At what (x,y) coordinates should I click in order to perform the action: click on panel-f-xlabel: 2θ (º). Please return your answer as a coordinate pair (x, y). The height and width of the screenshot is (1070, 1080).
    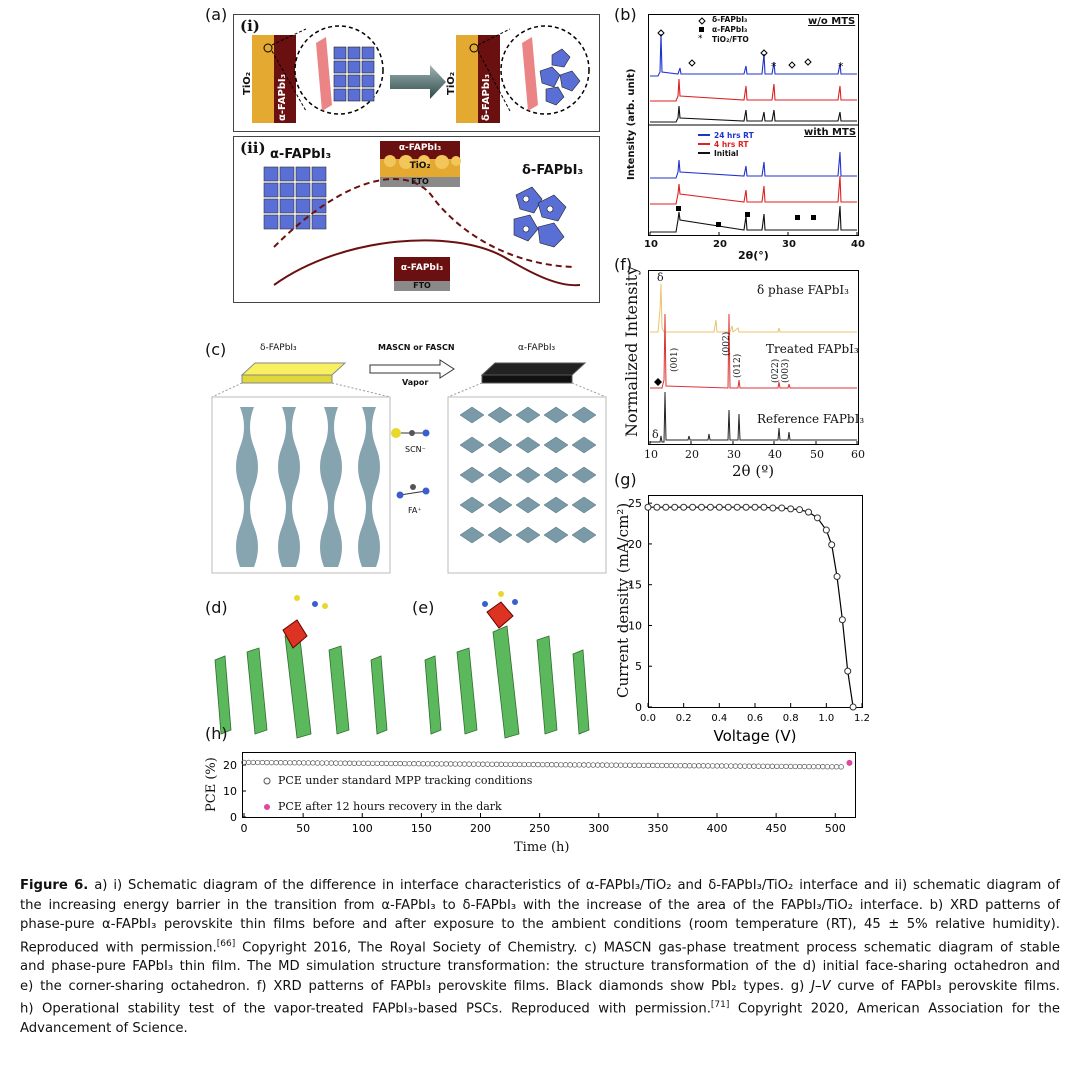
    Looking at the image, I should click on (753, 471).